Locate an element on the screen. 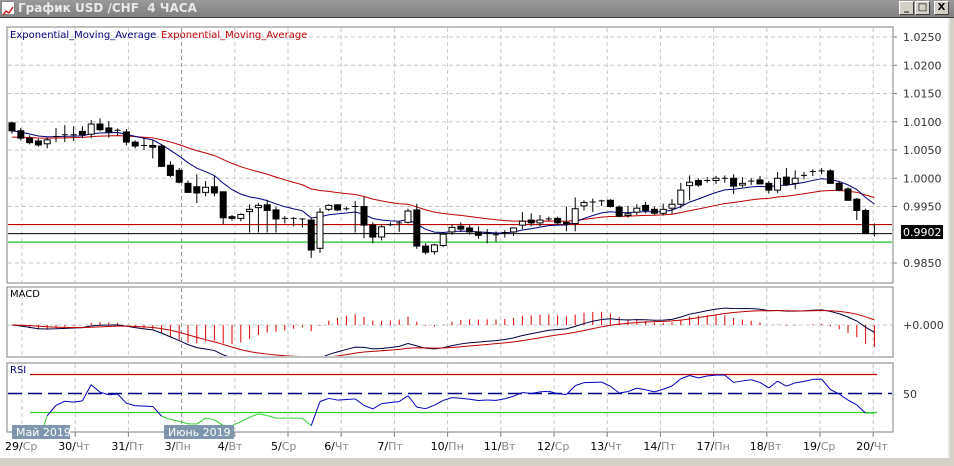 The width and height of the screenshot is (954, 466). price-tick-label: 1.0150 is located at coordinates (922, 94).